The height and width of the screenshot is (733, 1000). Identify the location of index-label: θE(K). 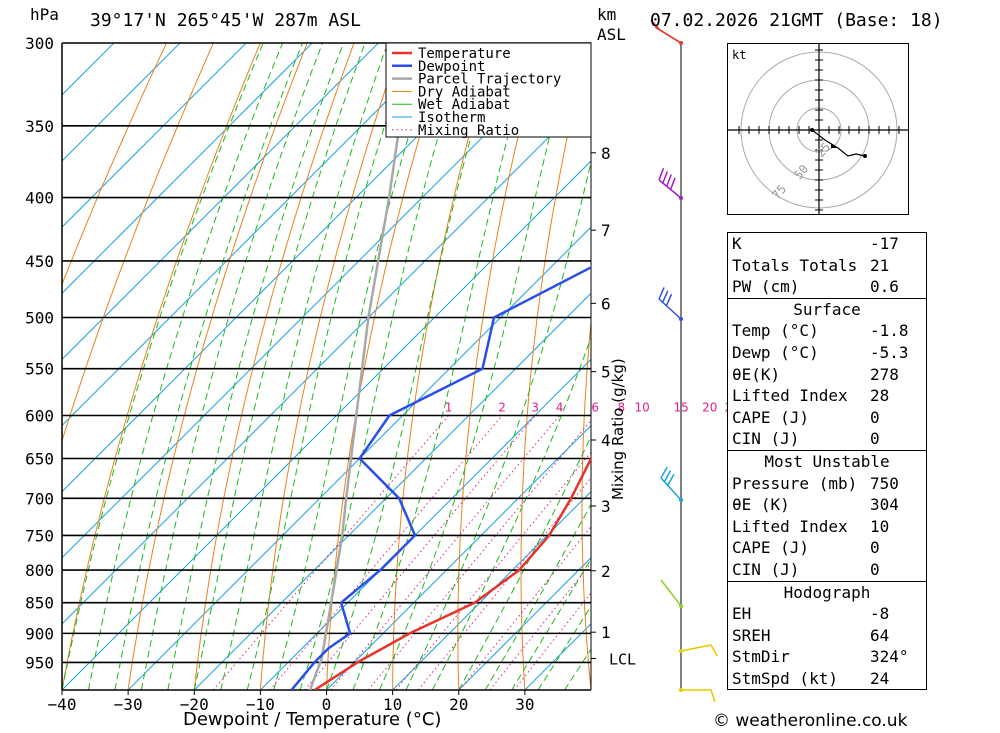
(756, 374).